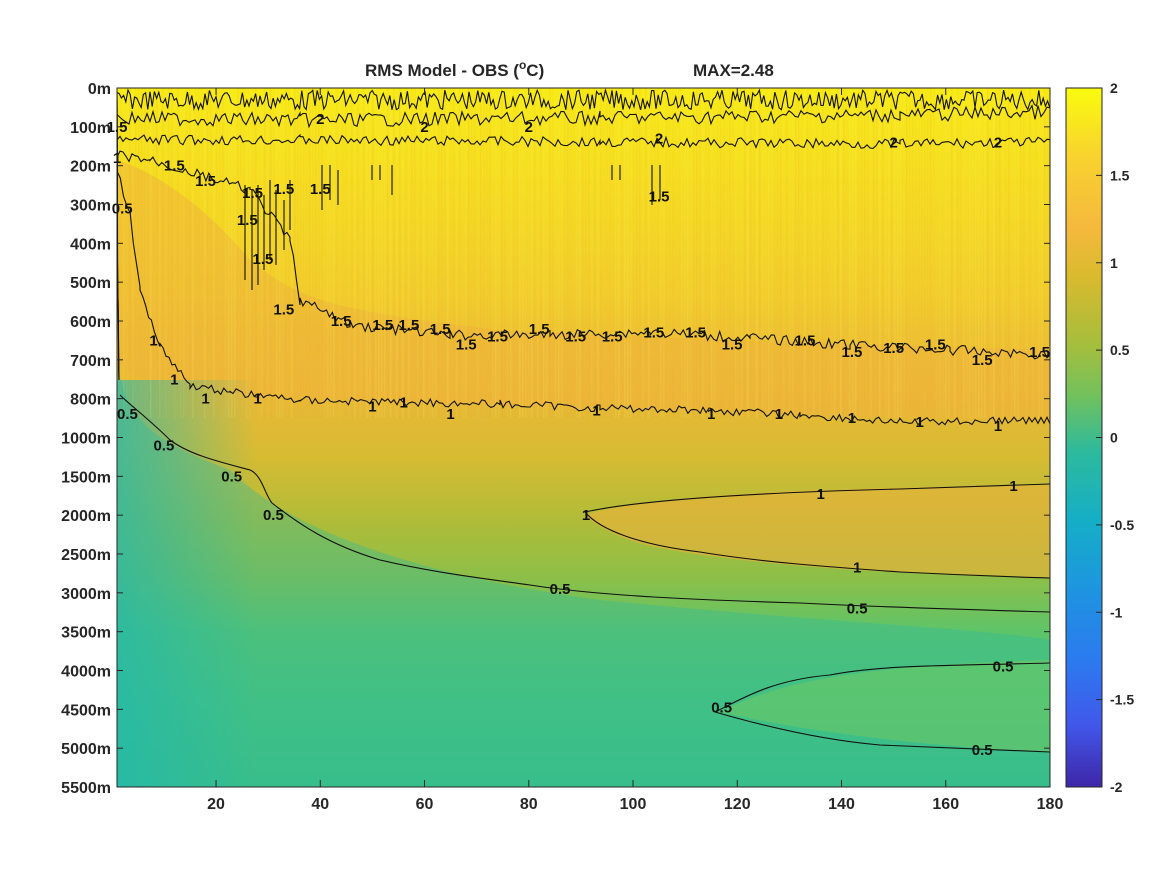 Image resolution: width=1167 pixels, height=875 pixels. I want to click on contour-label: 2, so click(424, 127).